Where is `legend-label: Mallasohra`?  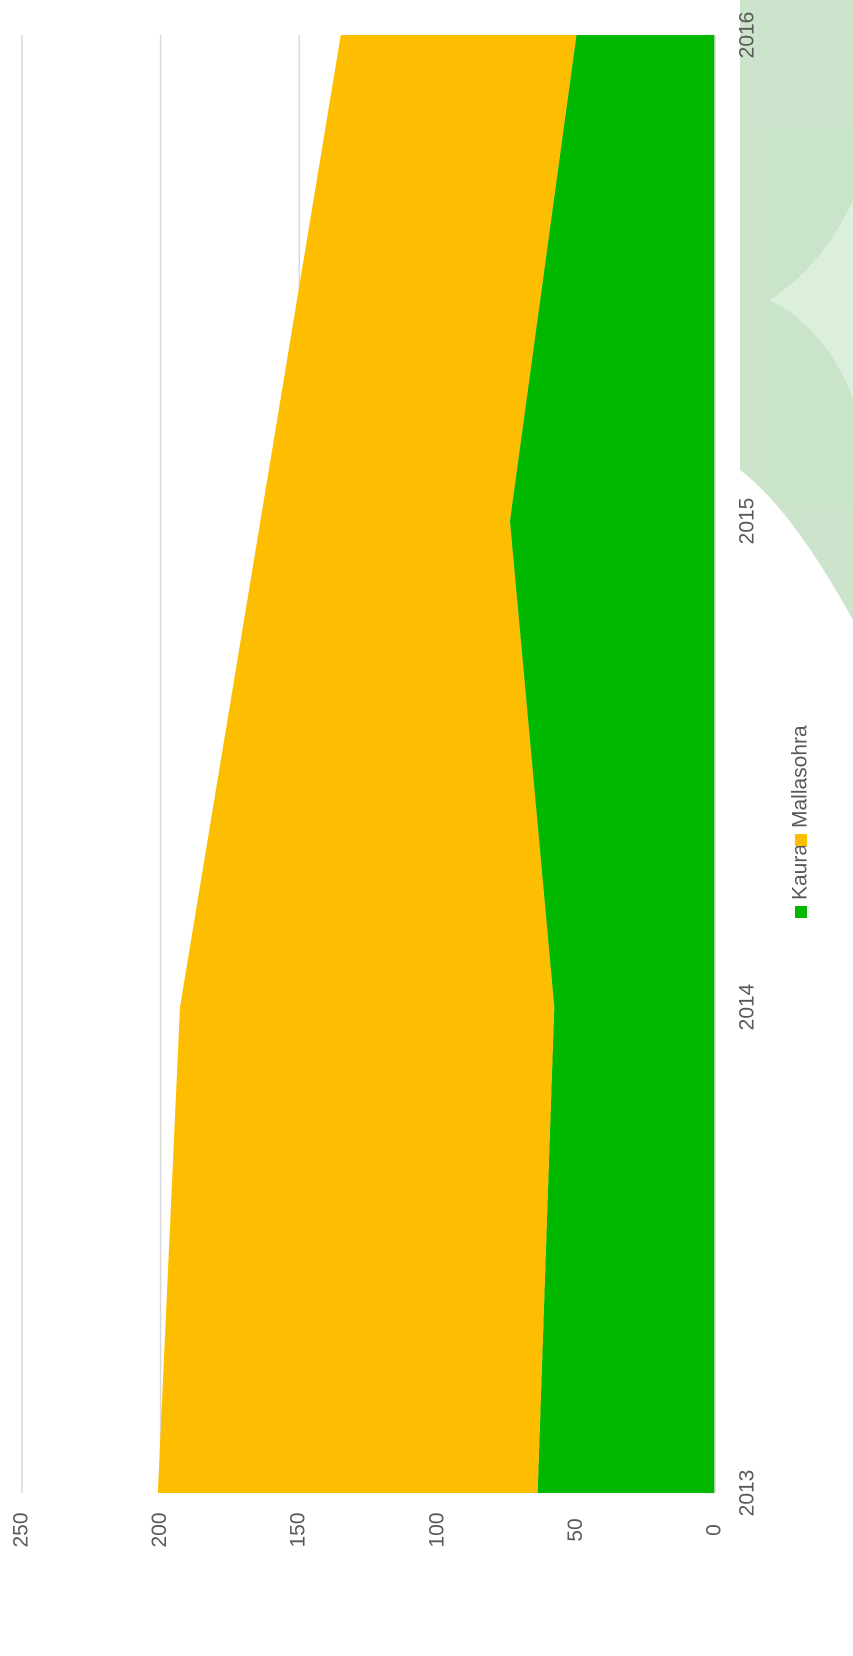
legend-label: Mallasohra is located at coordinates (800, 776).